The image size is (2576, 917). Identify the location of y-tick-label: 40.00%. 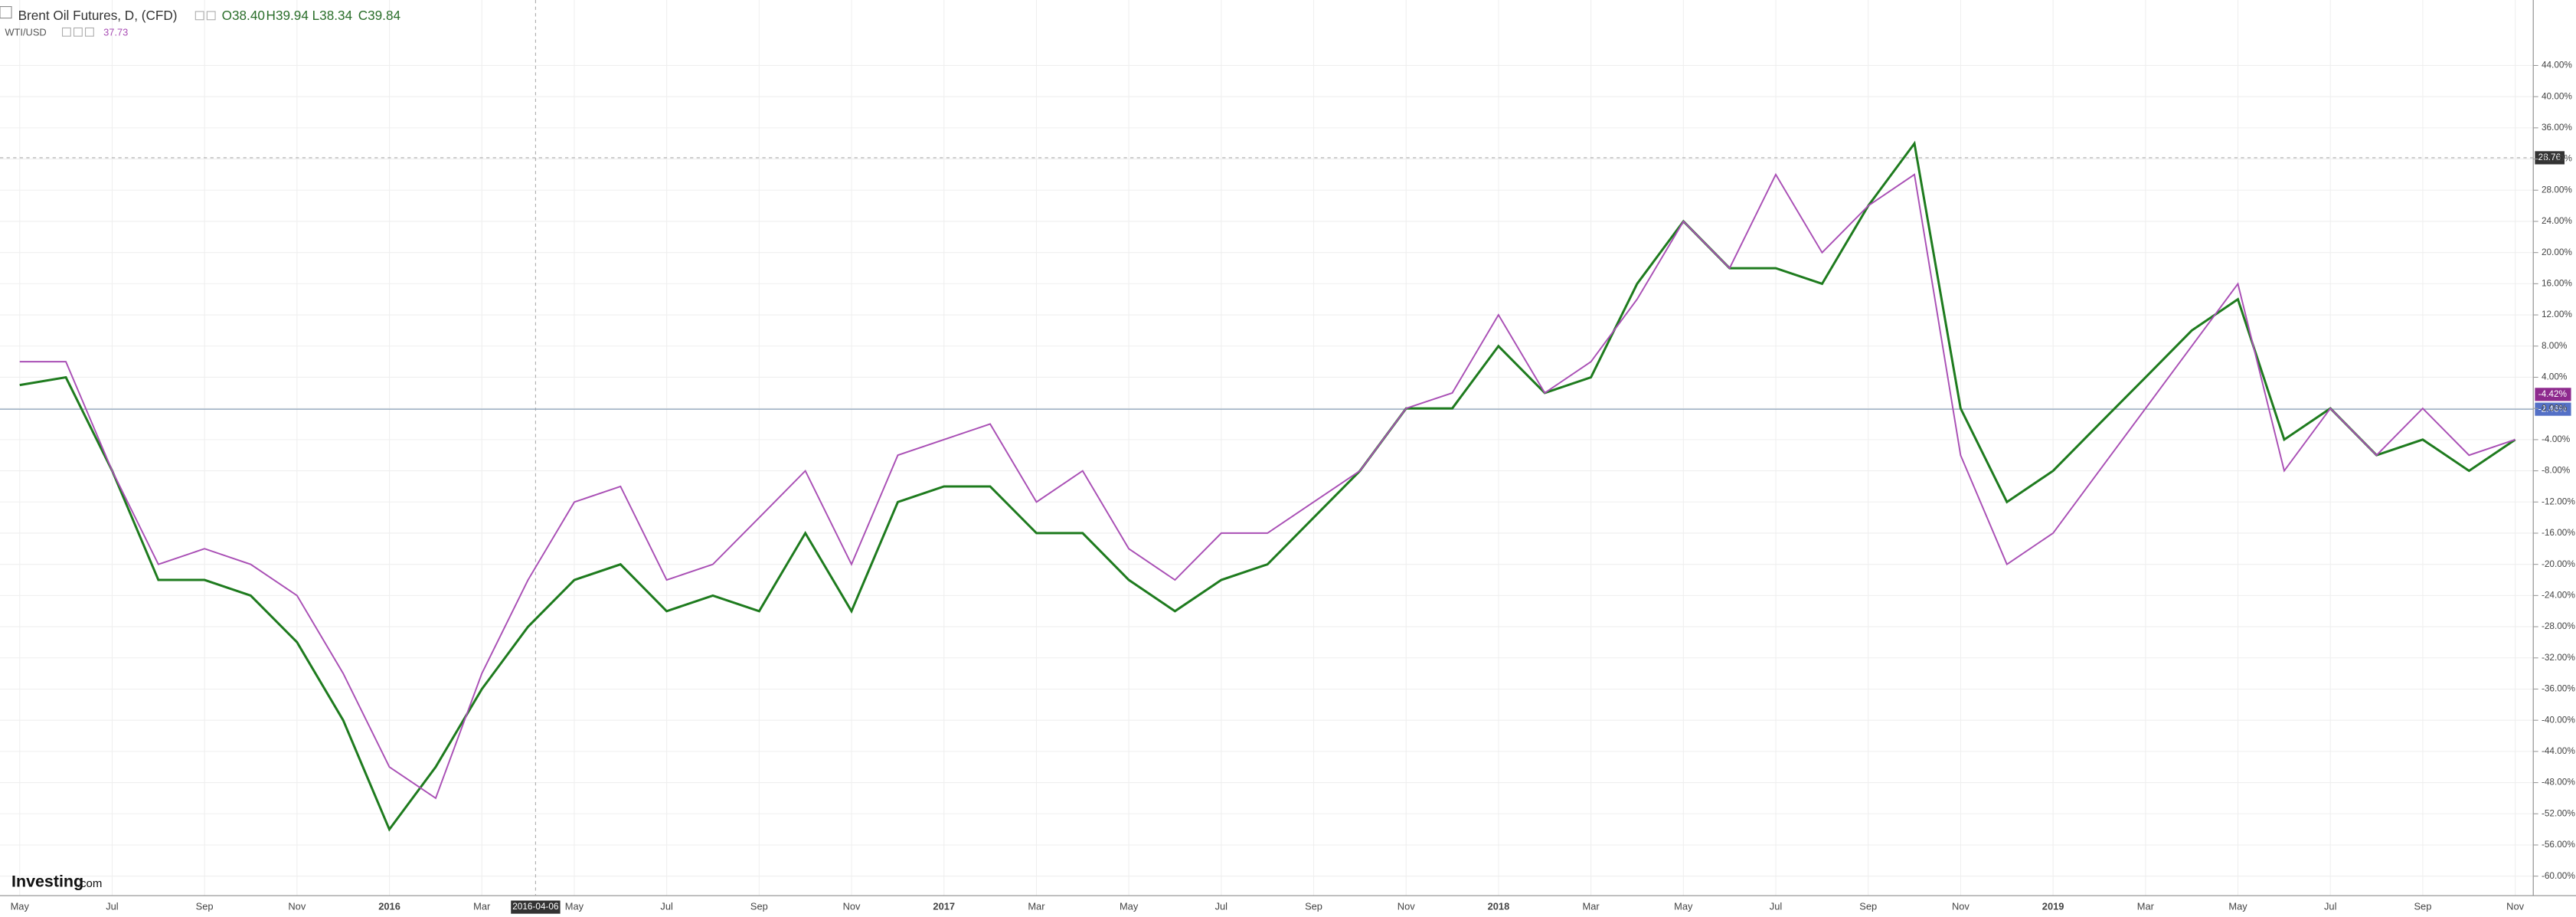
(2557, 96).